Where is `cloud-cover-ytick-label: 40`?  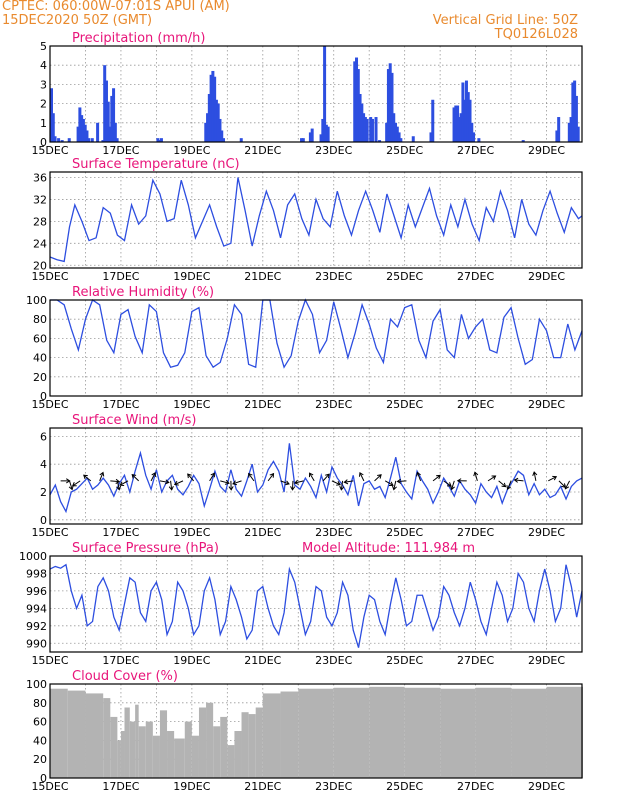
cloud-cover-ytick-label: 40 is located at coordinates (40, 740).